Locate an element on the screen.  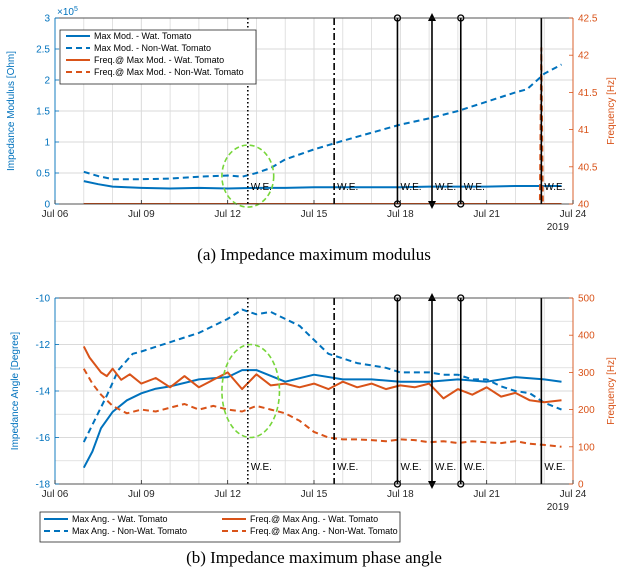
c0-y-tick-label-right-3: 41.5 is located at coordinates (588, 93).